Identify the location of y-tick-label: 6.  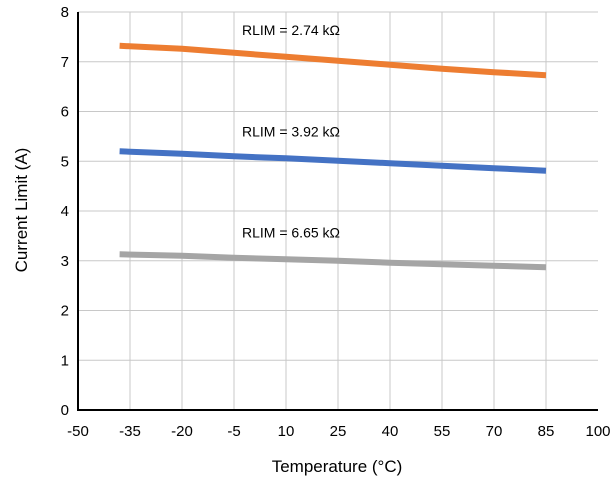
(65, 112).